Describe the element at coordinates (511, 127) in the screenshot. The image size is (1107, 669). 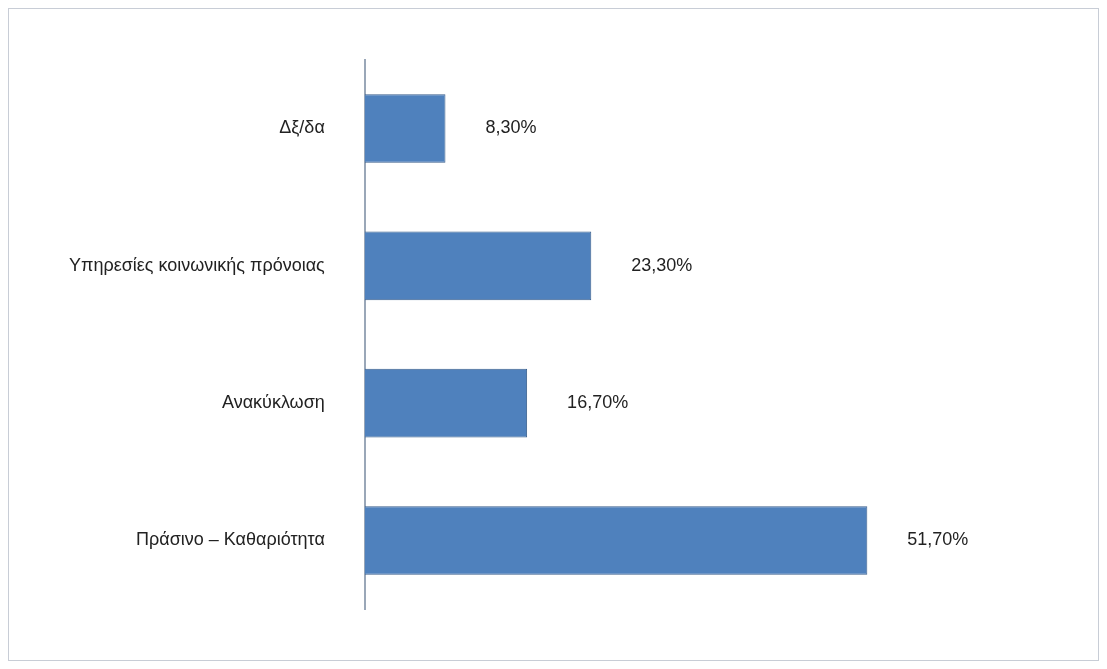
I see `data-label: 8,30%` at that location.